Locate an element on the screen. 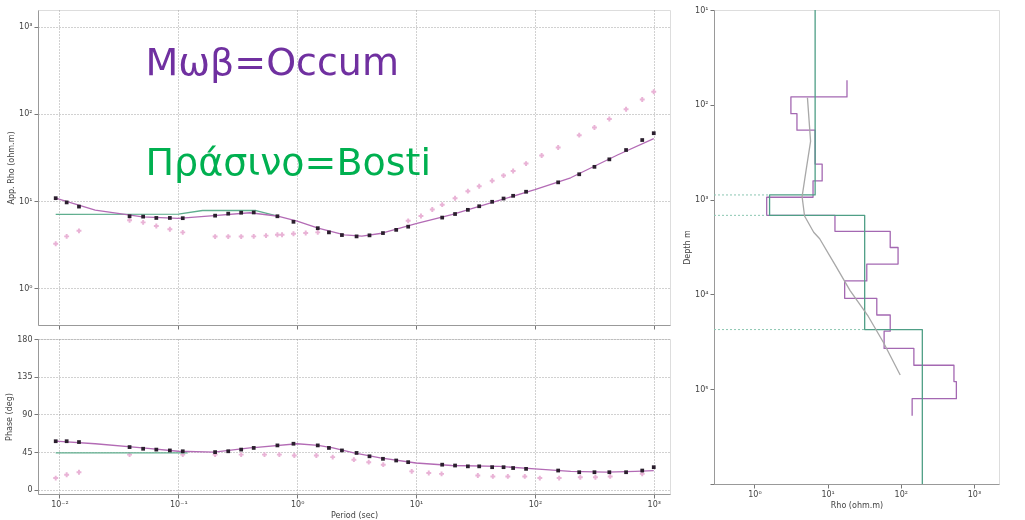 The height and width of the screenshot is (520, 1025). x-axis-title: Period (sec) is located at coordinates (354, 515).